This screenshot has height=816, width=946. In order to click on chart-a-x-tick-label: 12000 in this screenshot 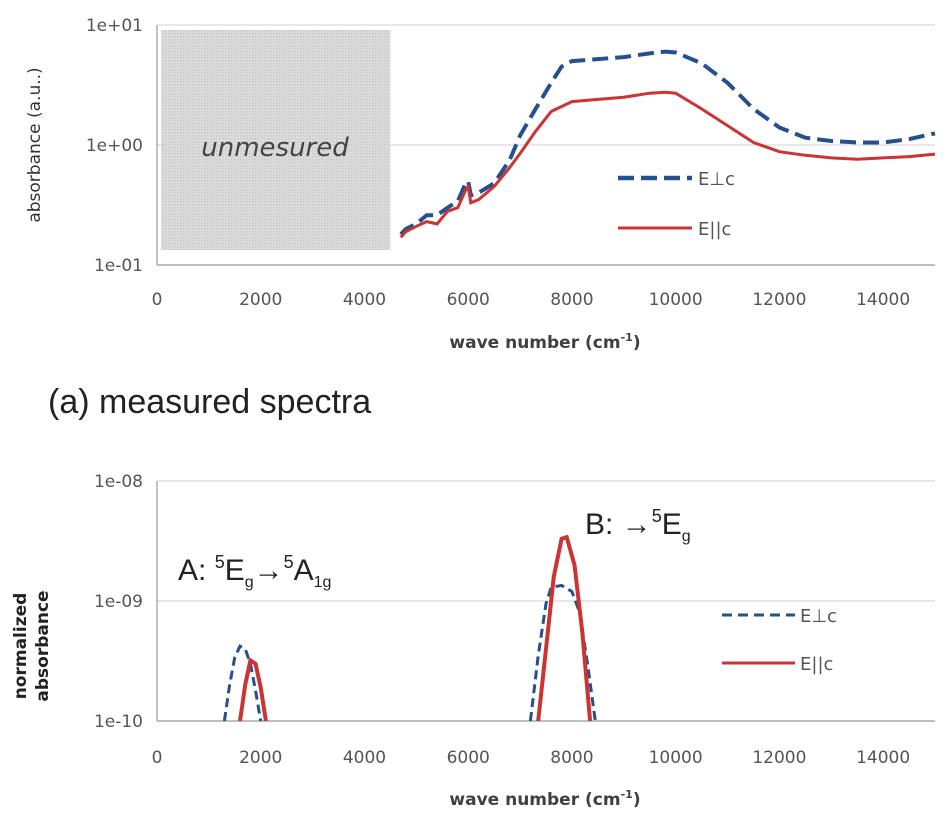, I will do `click(779, 300)`.